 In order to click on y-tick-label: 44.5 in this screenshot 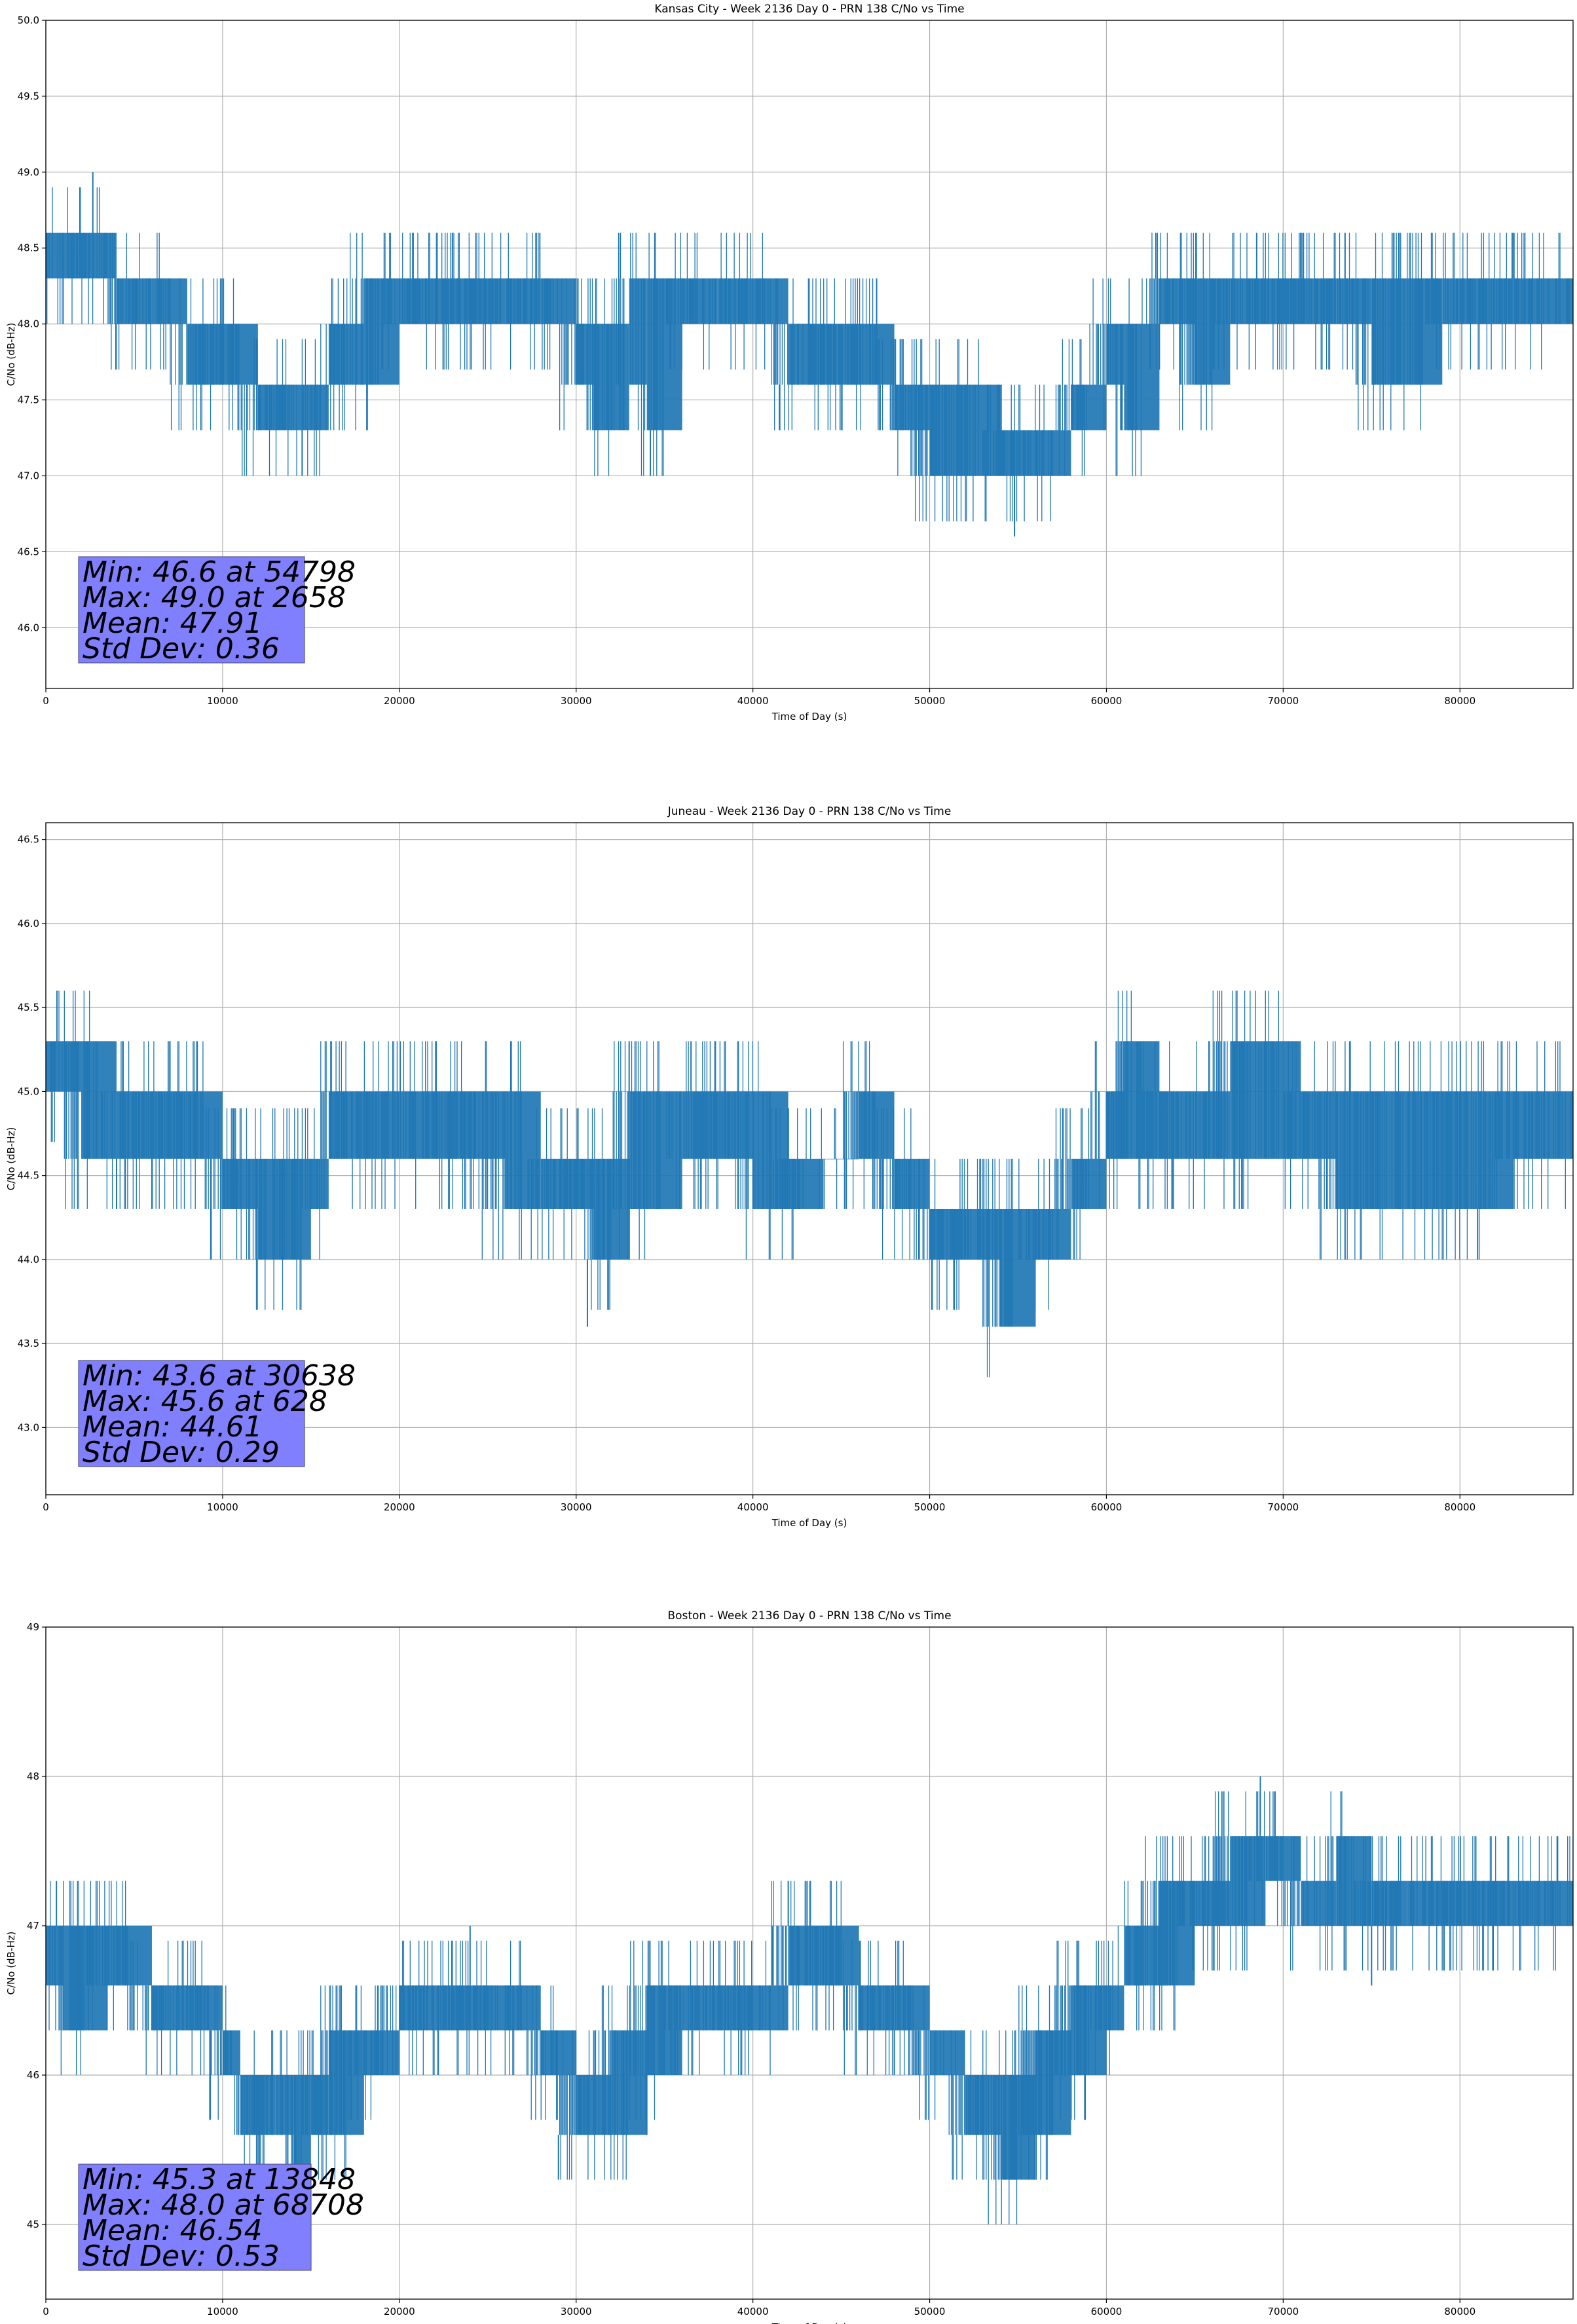, I will do `click(28, 1176)`.